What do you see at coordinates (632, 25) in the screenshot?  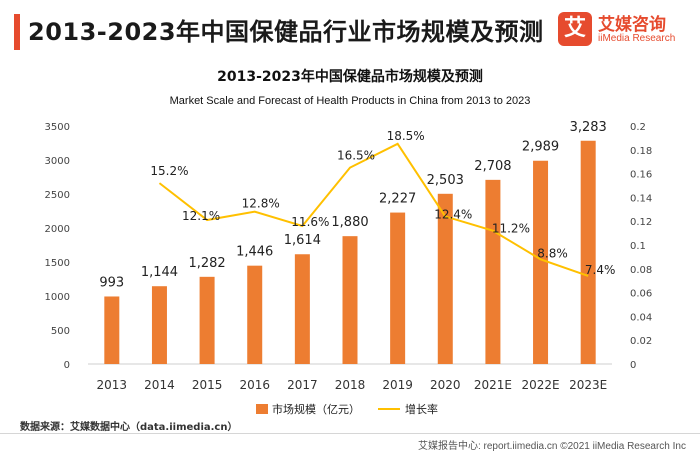 I see `logo-name: 艾媒咨询` at bounding box center [632, 25].